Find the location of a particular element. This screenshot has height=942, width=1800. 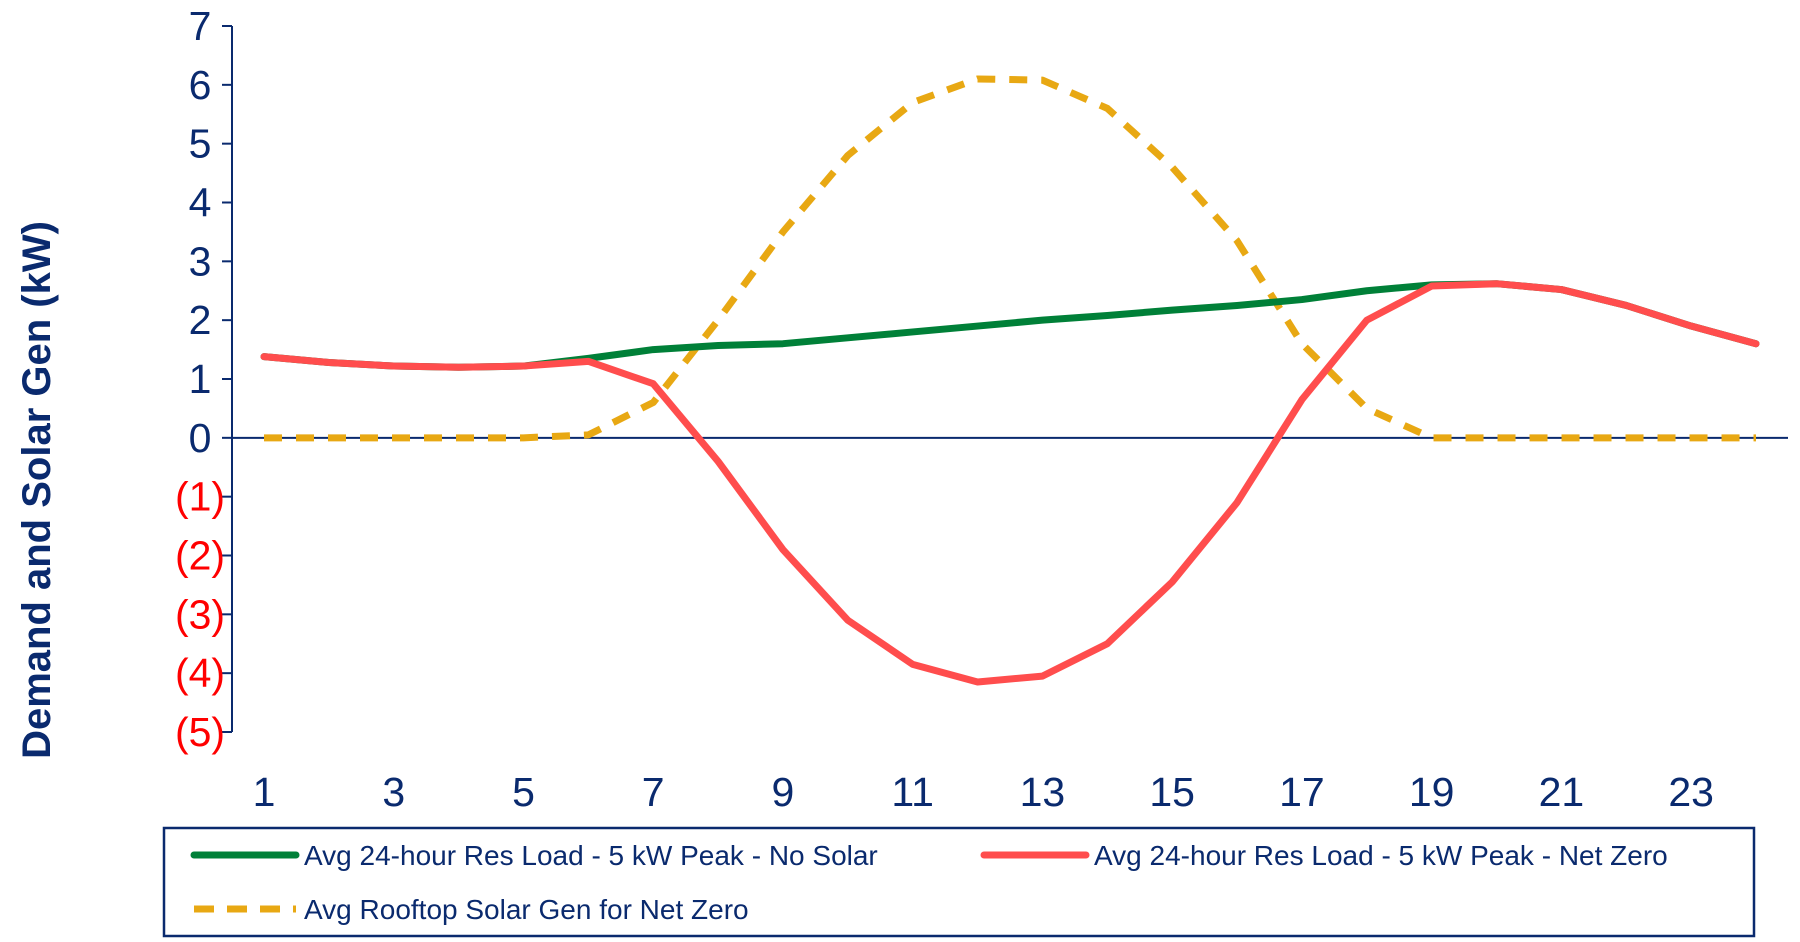

y-tick-label: (2) is located at coordinates (200, 556).